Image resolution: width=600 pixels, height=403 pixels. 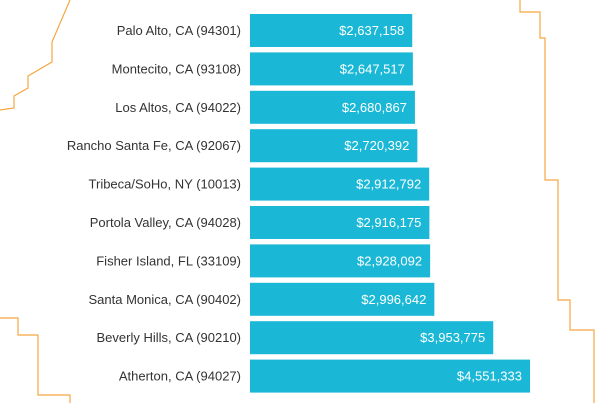 What do you see at coordinates (452, 337) in the screenshot?
I see `value-label: $3,953,775` at bounding box center [452, 337].